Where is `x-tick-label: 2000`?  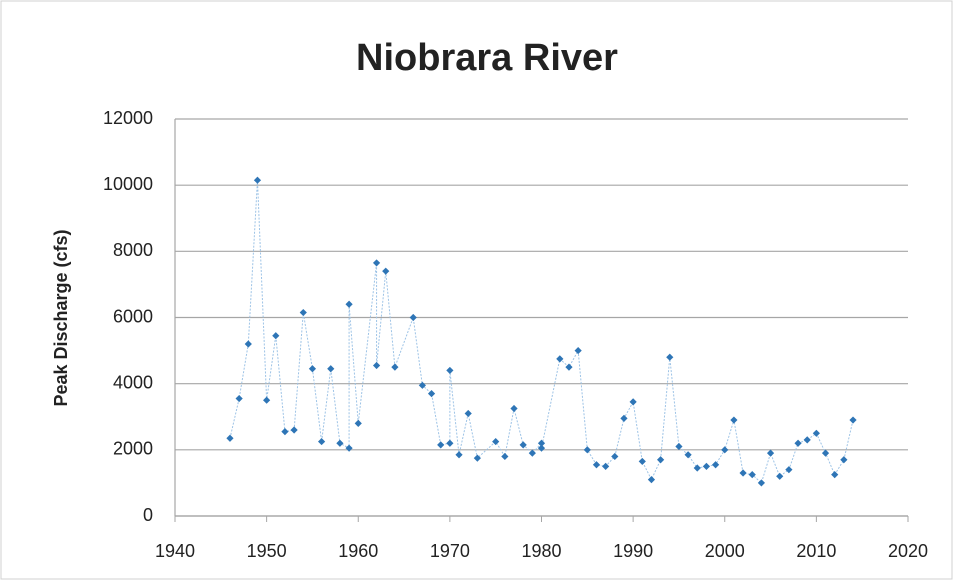
x-tick-label: 2000 is located at coordinates (725, 551).